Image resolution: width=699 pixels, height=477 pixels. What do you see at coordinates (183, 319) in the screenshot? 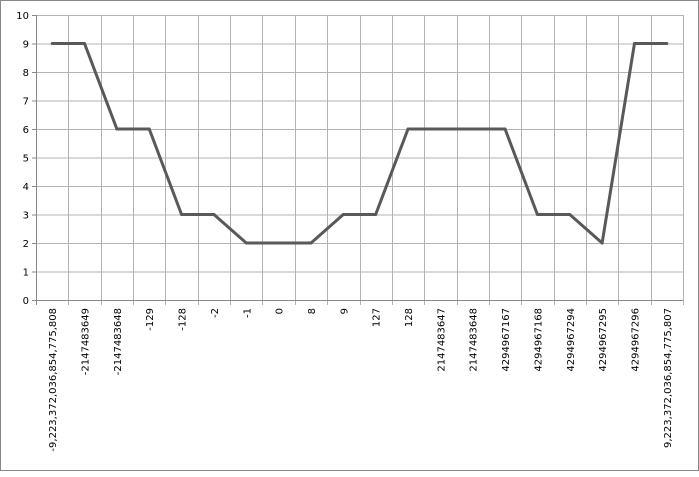
I see `x-tick-label: -128` at bounding box center [183, 319].